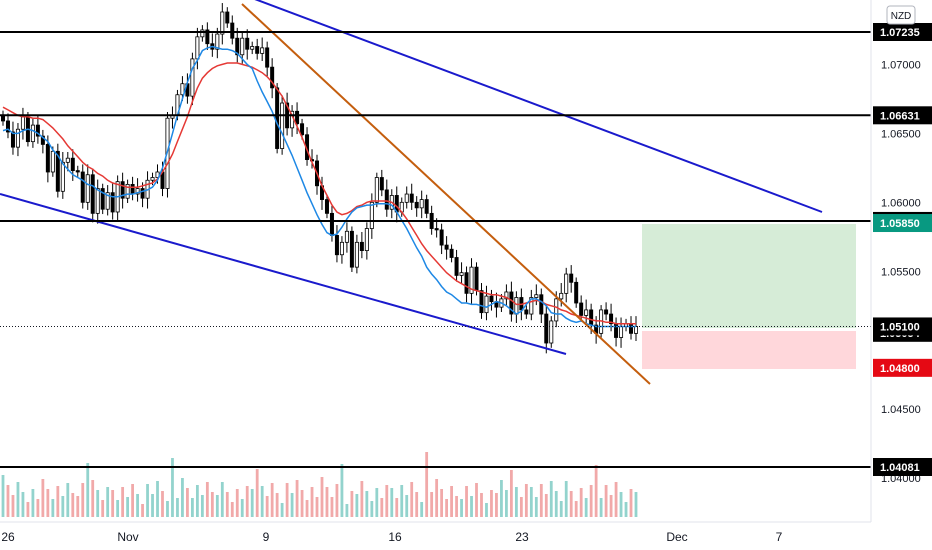 The width and height of the screenshot is (932, 550). I want to click on currency-badge, so click(901, 15).